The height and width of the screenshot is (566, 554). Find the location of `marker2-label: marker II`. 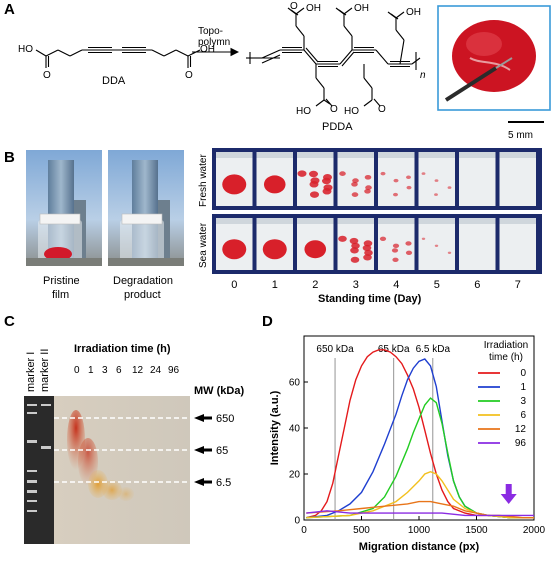

marker2-label: marker II is located at coordinates (45, 370).